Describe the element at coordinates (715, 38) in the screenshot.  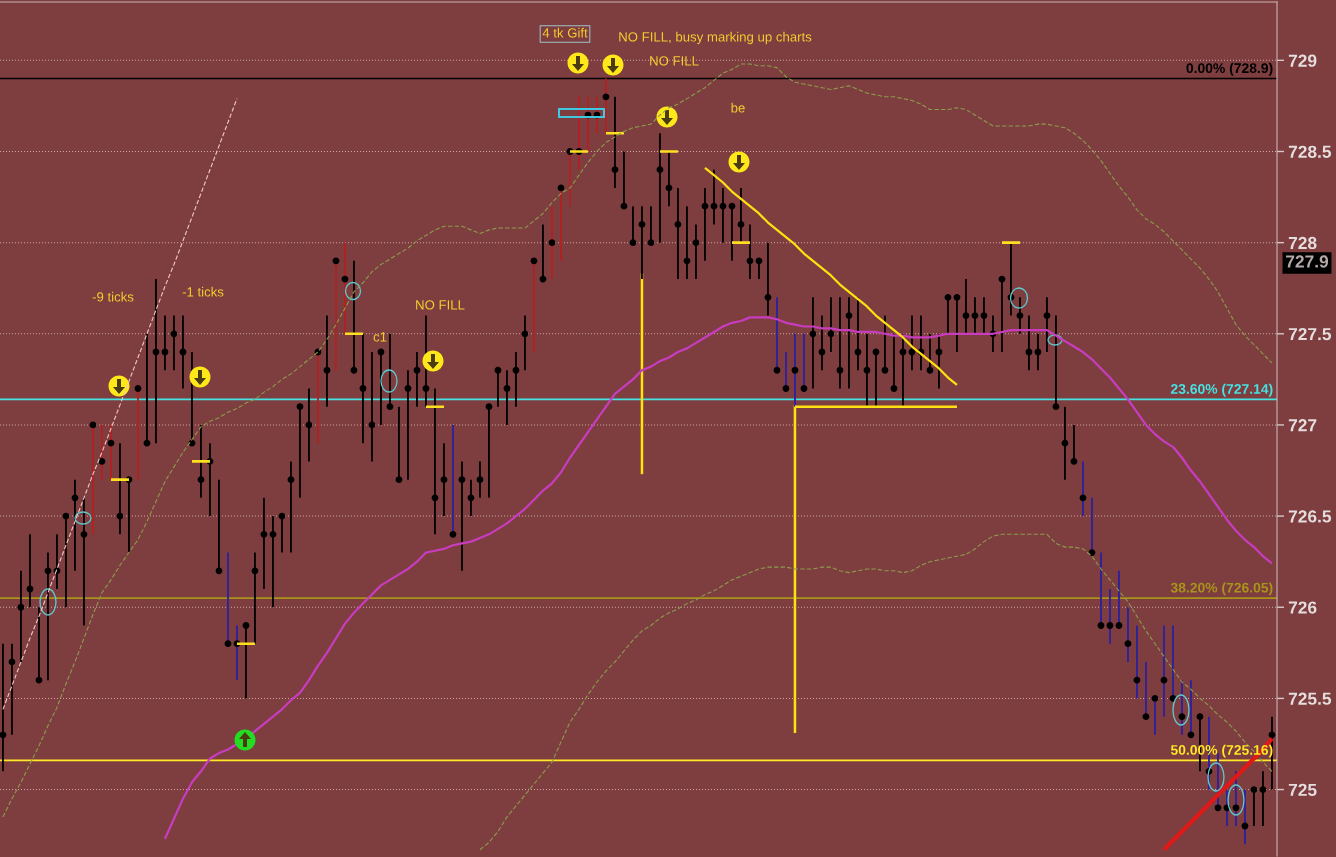
I see `annotation: NO FILL, busy marking up charts` at that location.